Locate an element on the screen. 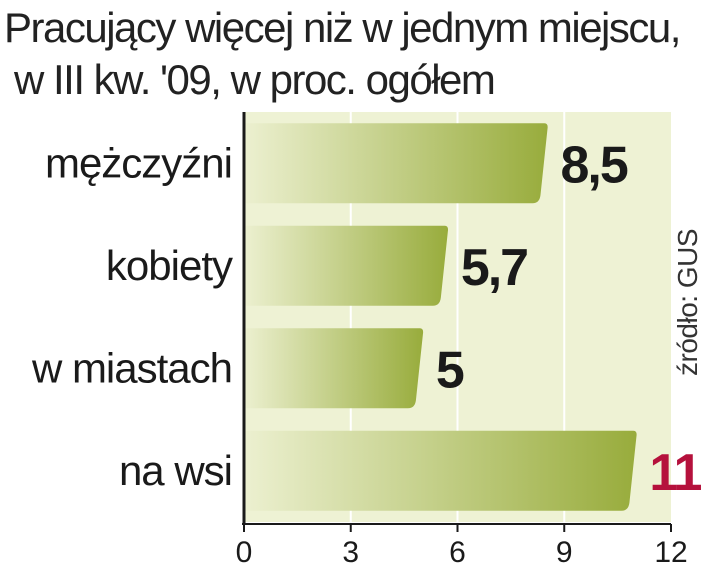 This screenshot has width=720, height=568. category-label: kobiety is located at coordinates (169, 265).